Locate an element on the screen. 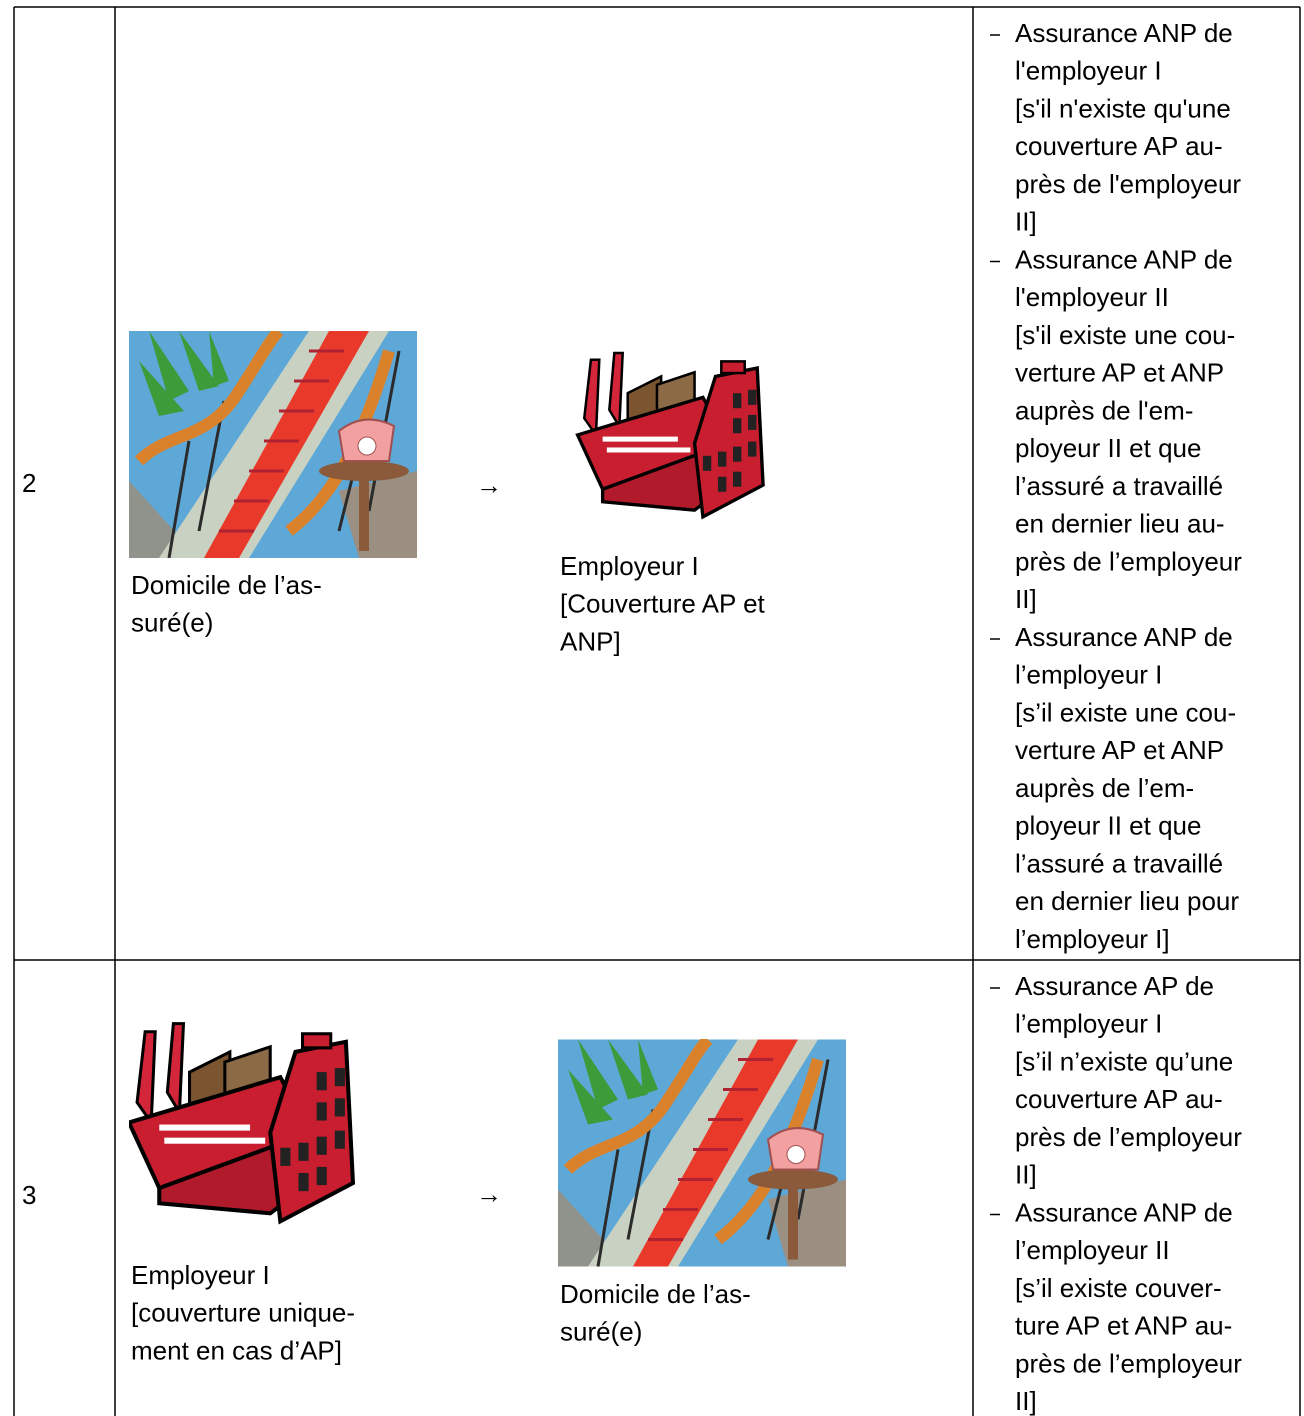 The width and height of the screenshot is (1304, 1416). from-label: [couverture unique- is located at coordinates (243, 1313).